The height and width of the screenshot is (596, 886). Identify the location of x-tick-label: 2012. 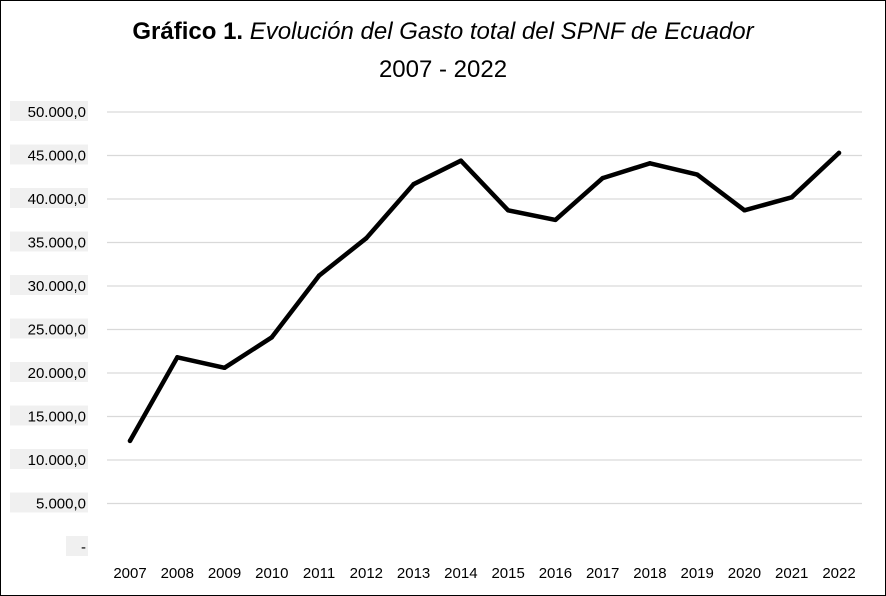
(366, 573).